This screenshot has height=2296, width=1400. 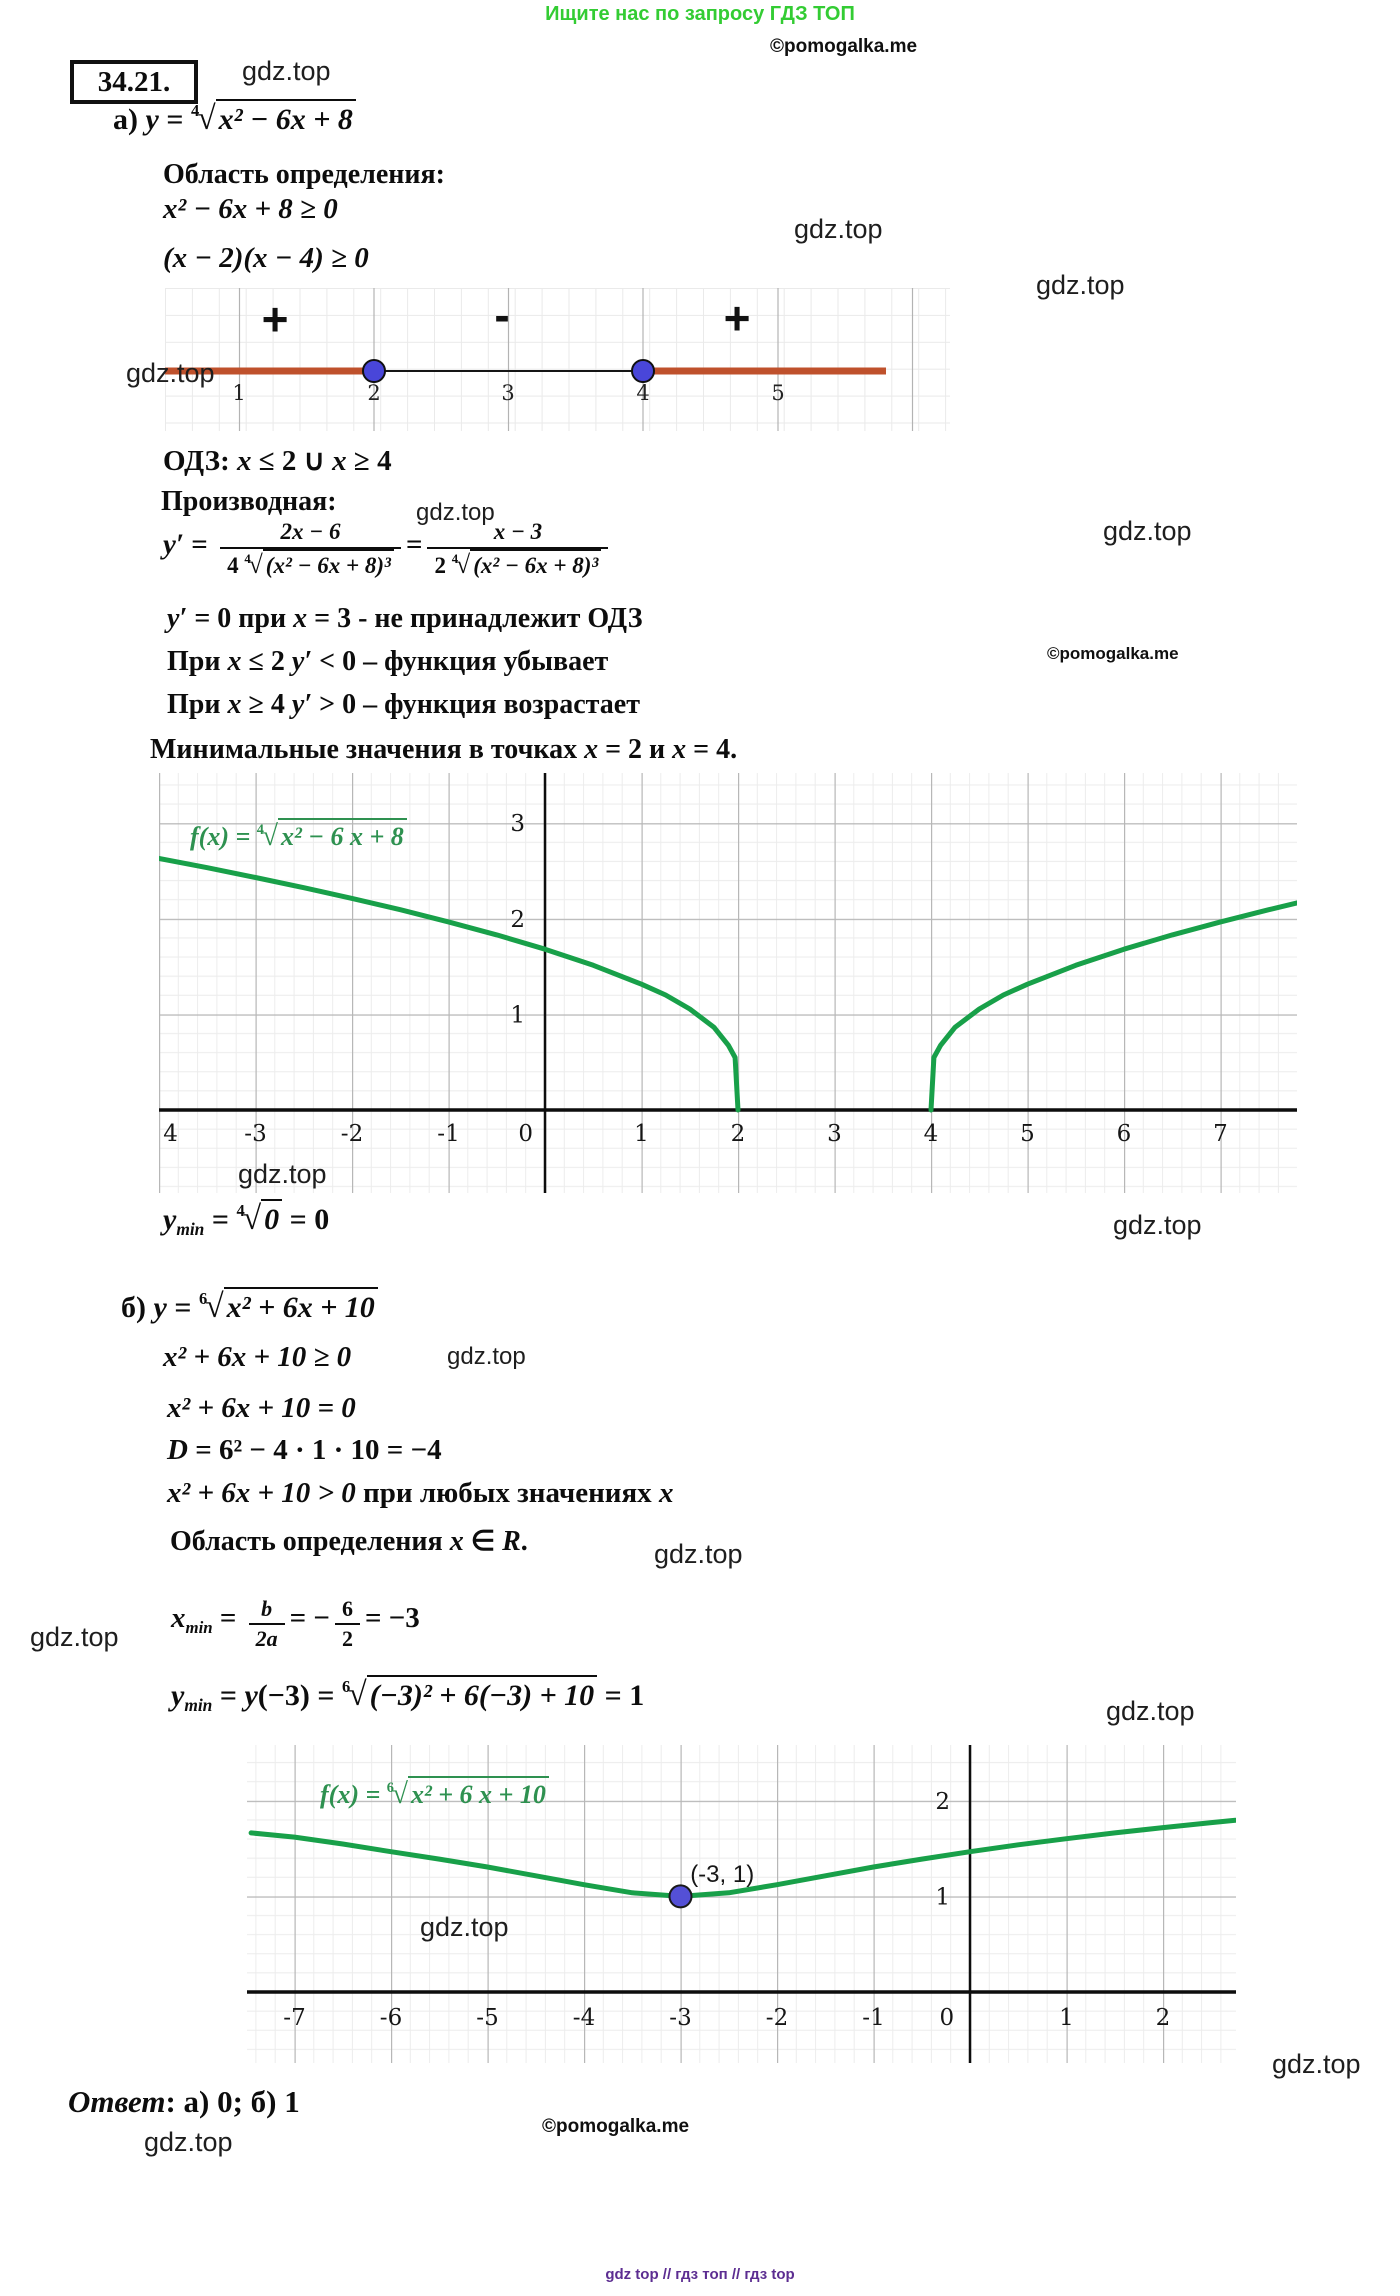 I want to click on factored-inequality-a: (x − 2)(x − 4) ≥ 0, so click(x=266, y=258).